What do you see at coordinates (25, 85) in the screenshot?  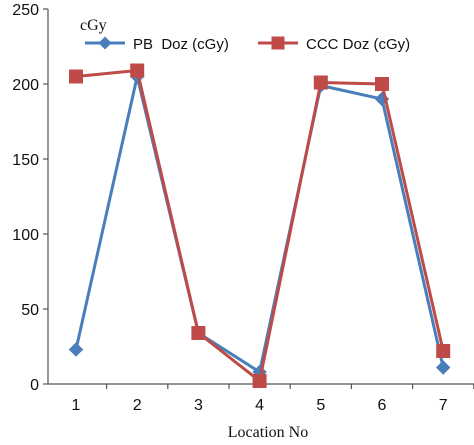 I see `y-tick-label: 200` at bounding box center [25, 85].